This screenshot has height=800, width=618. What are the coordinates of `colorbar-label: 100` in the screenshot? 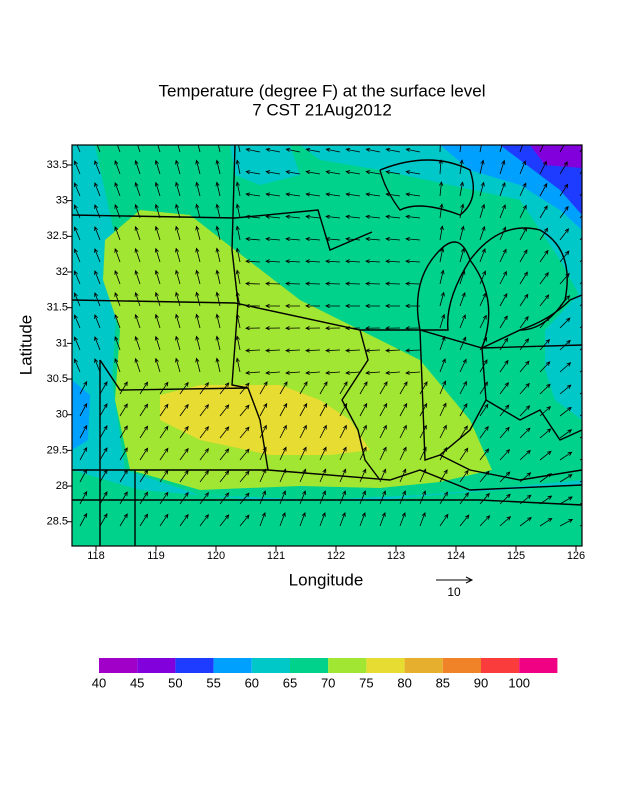 It's located at (519, 682).